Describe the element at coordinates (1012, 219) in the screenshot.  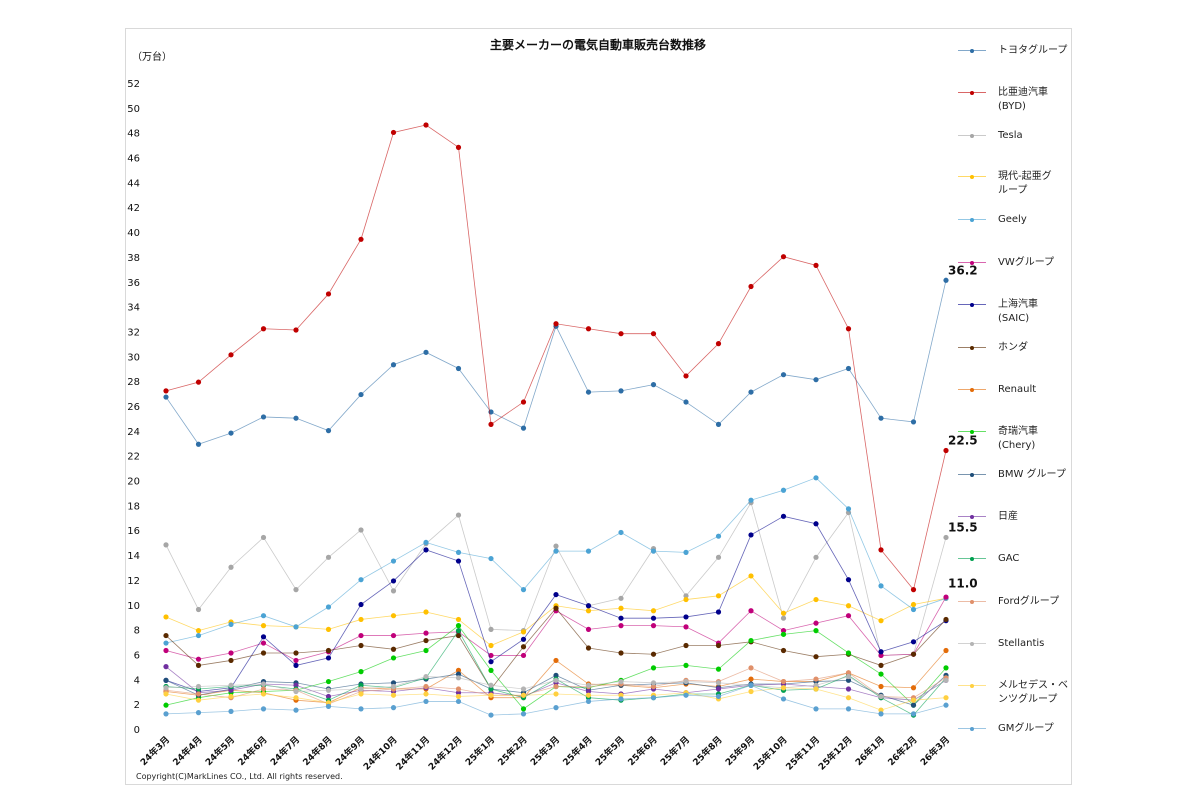
I see `legend-label: Geely` at that location.